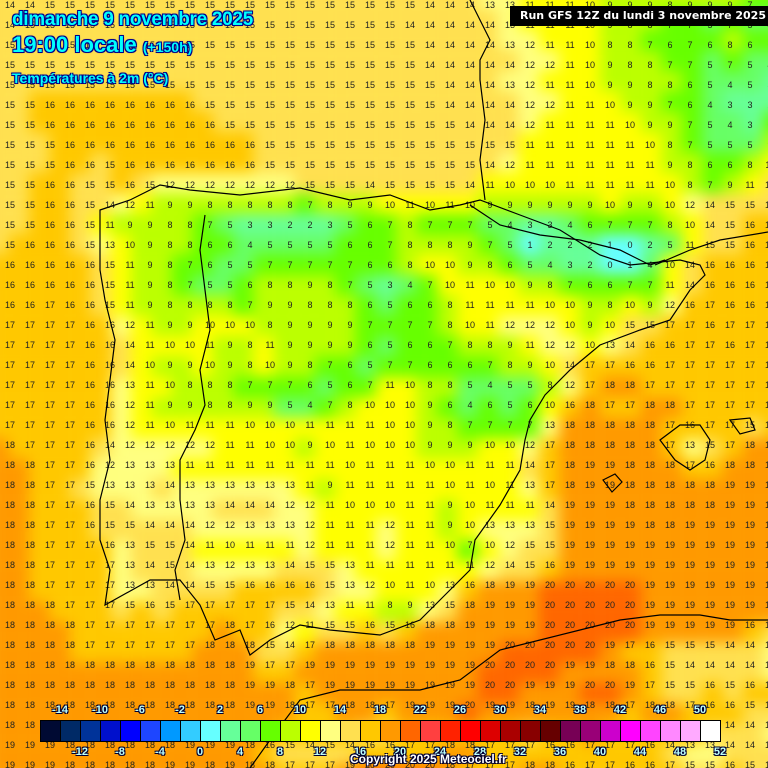 The image size is (768, 768). What do you see at coordinates (160, 752) in the screenshot?
I see `color-legend-label: -4` at bounding box center [160, 752].